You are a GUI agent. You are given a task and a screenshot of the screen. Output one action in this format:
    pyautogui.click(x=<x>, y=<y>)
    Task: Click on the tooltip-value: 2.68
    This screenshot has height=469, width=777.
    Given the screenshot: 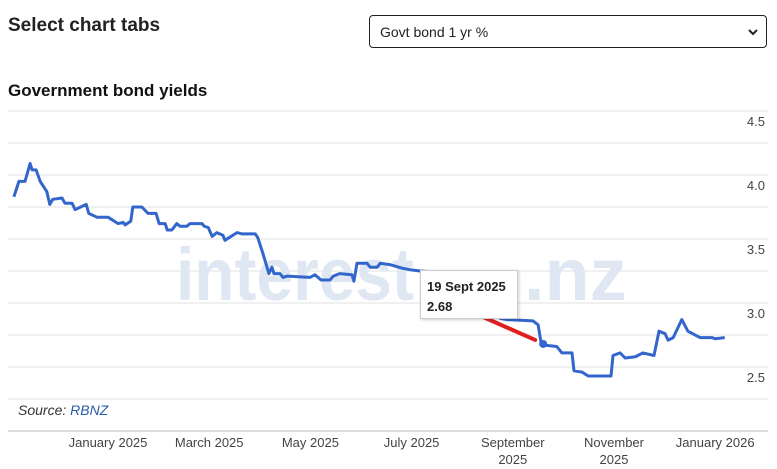 What is the action you would take?
    pyautogui.click(x=440, y=306)
    